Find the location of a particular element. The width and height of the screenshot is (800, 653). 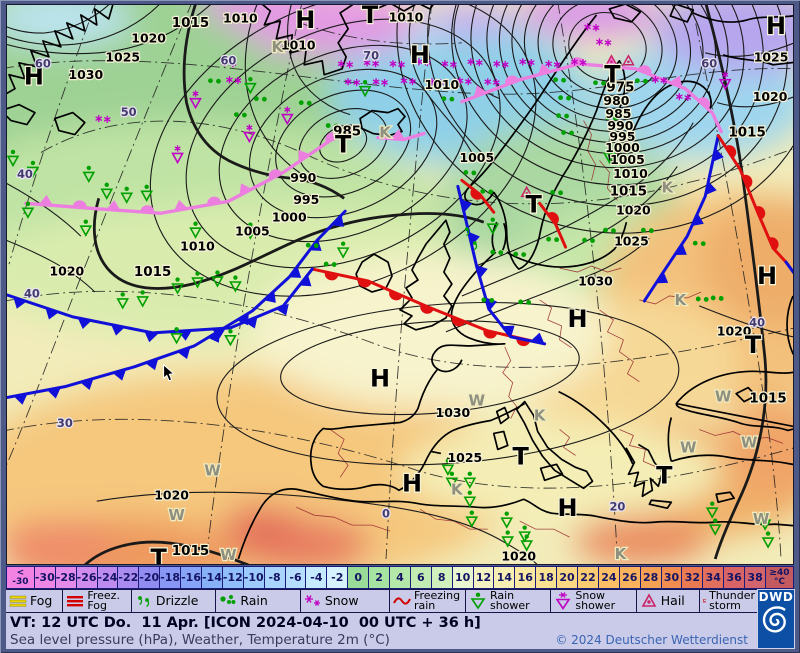

snow-shower-icon is located at coordinates (563, 601).